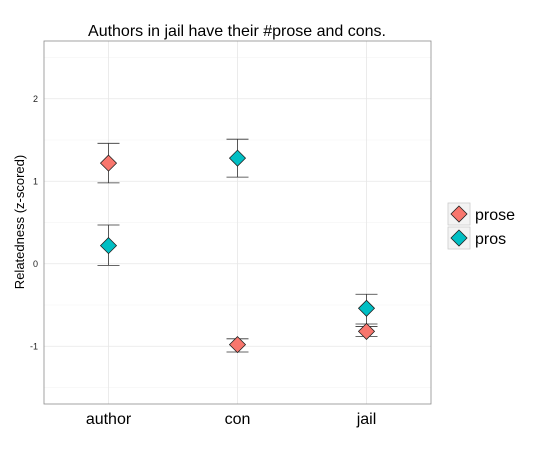 This screenshot has width=550, height=450. I want to click on legend-label: prose, so click(495, 215).